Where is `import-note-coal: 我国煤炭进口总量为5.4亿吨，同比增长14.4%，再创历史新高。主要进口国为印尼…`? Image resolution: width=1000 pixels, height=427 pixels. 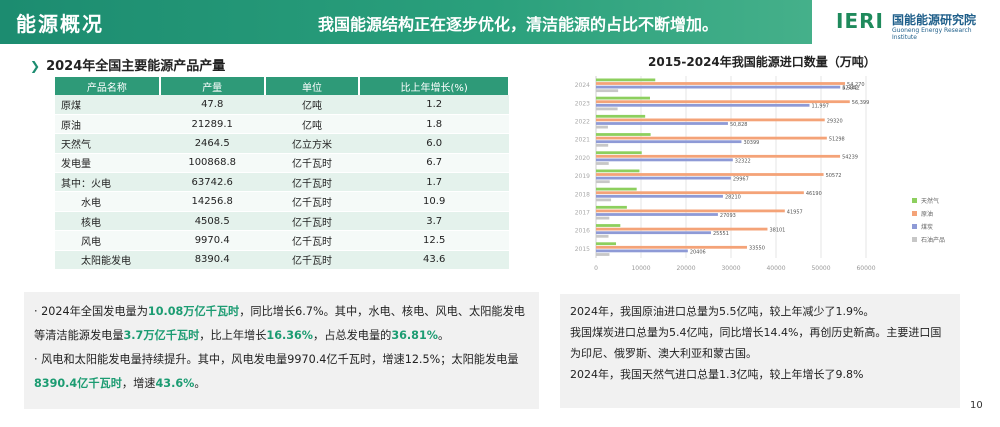 import-note-coal: 我国煤炭进口总量为5.4亿吨，同比增长14.4%，再创历史新高。主要进口国为印尼… is located at coordinates (756, 343).